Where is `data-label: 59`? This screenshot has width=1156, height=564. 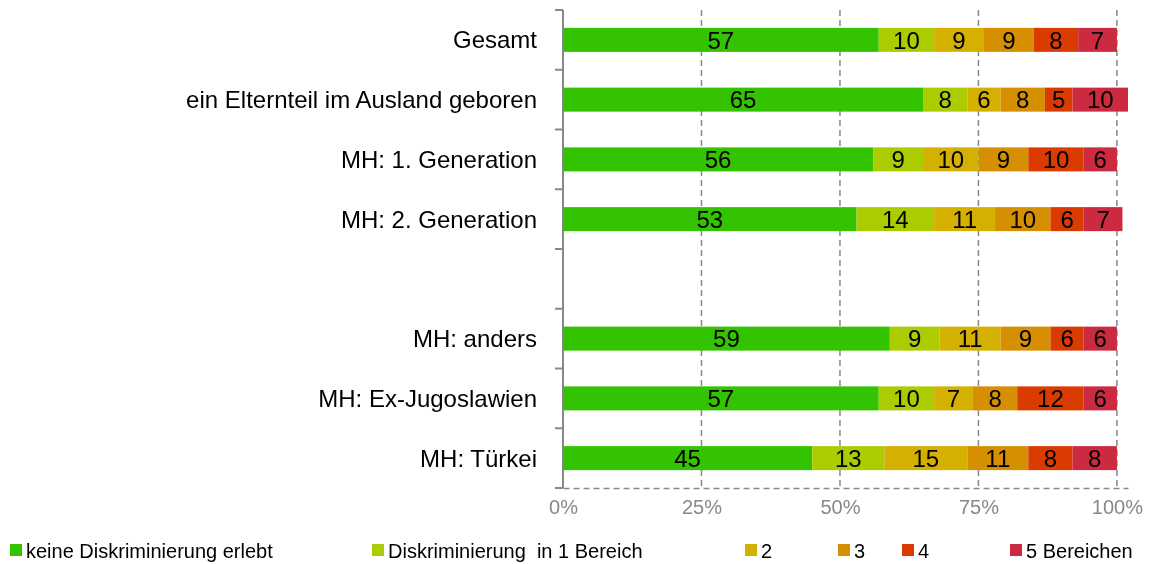
data-label: 59 is located at coordinates (726, 339).